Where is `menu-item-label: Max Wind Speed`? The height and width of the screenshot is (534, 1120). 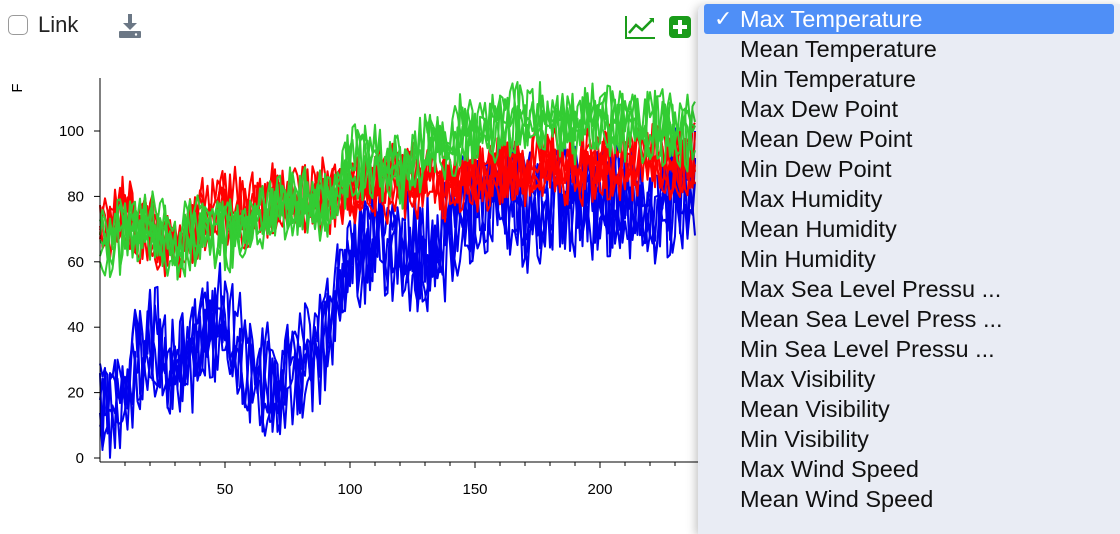
menu-item-label: Max Wind Speed is located at coordinates (829, 469).